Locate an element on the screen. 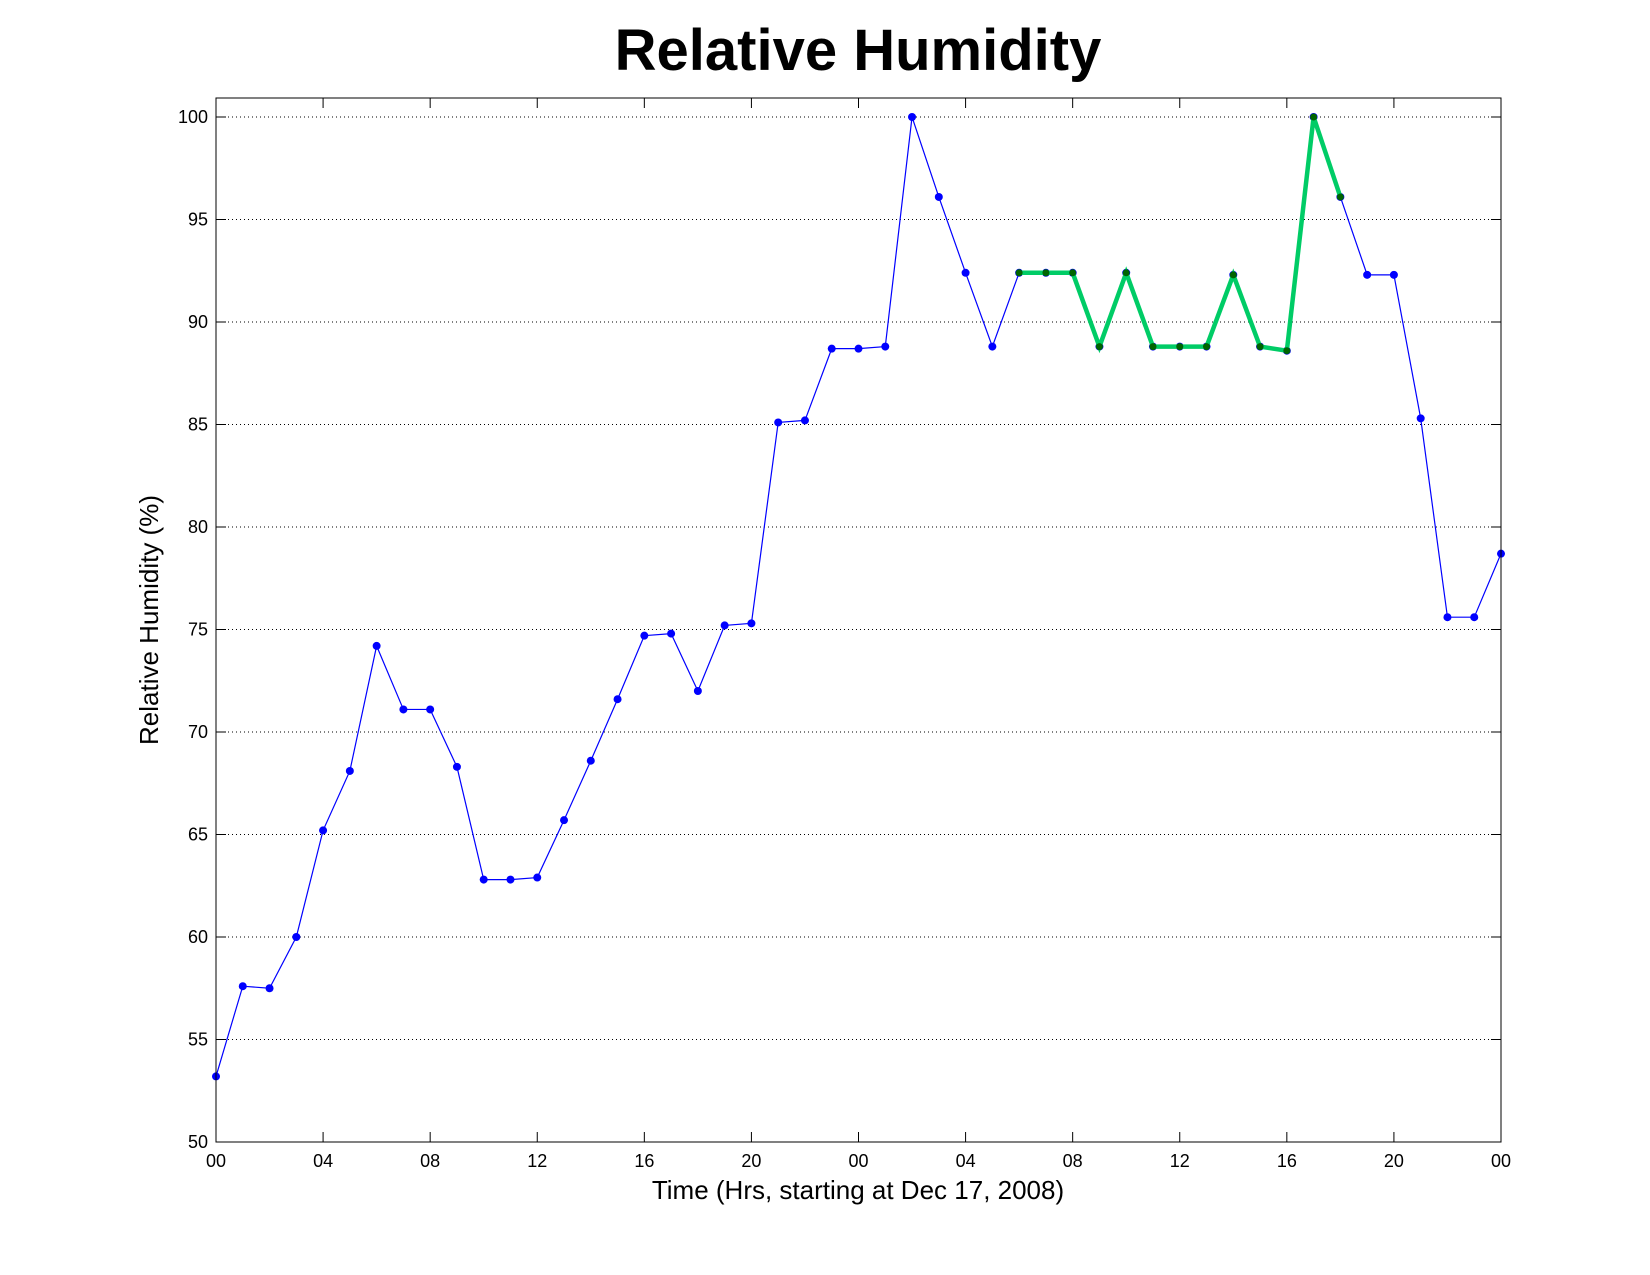 This screenshot has height=1275, width=1650. y-tick-label: 55 is located at coordinates (198, 1040).